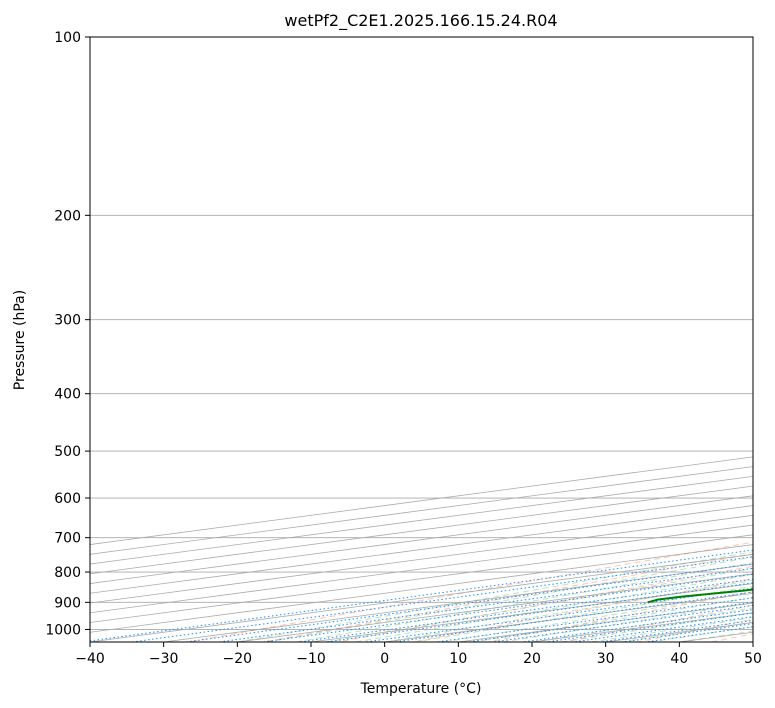 The width and height of the screenshot is (775, 708). What do you see at coordinates (67, 499) in the screenshot?
I see `y-tick-label: 600` at bounding box center [67, 499].